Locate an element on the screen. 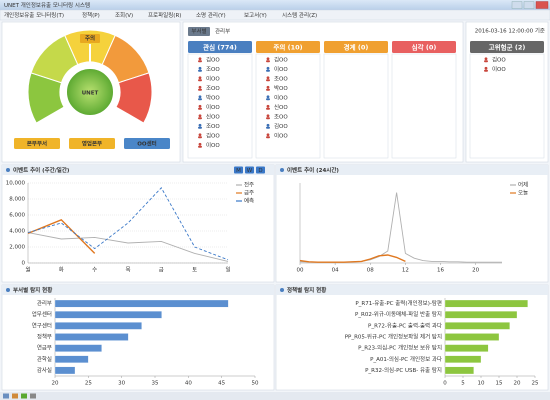  x-tick-label: 10 is located at coordinates (481, 384).